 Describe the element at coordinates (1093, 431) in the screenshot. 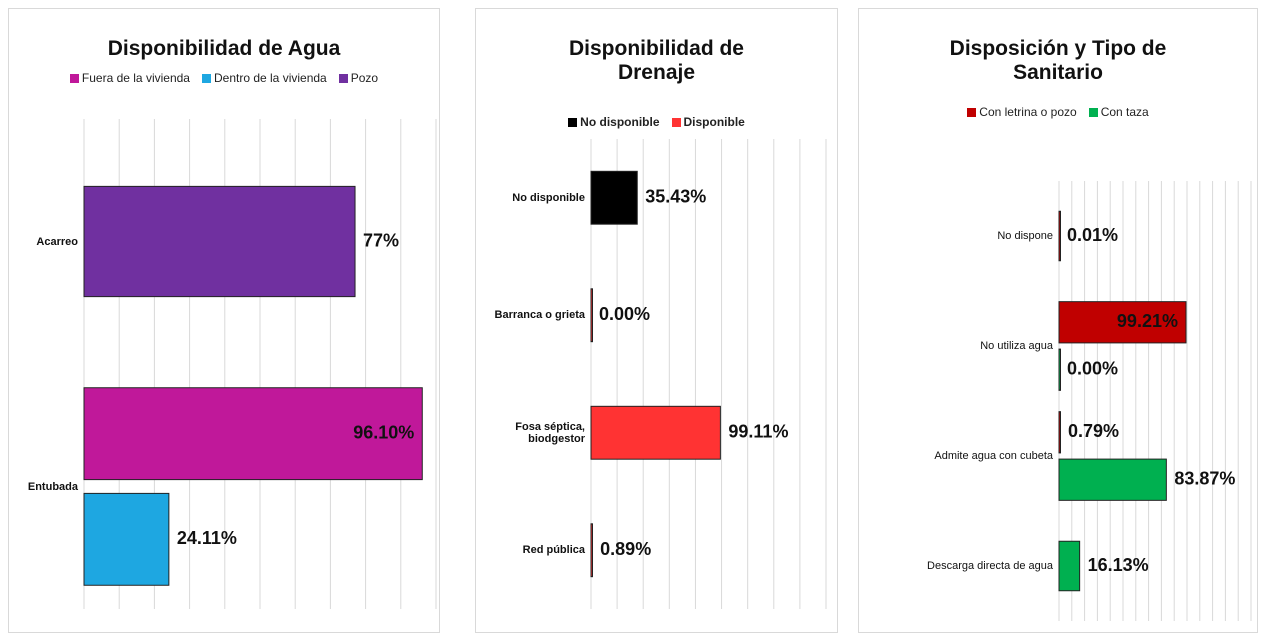

I see `value-label: 0.79%` at that location.